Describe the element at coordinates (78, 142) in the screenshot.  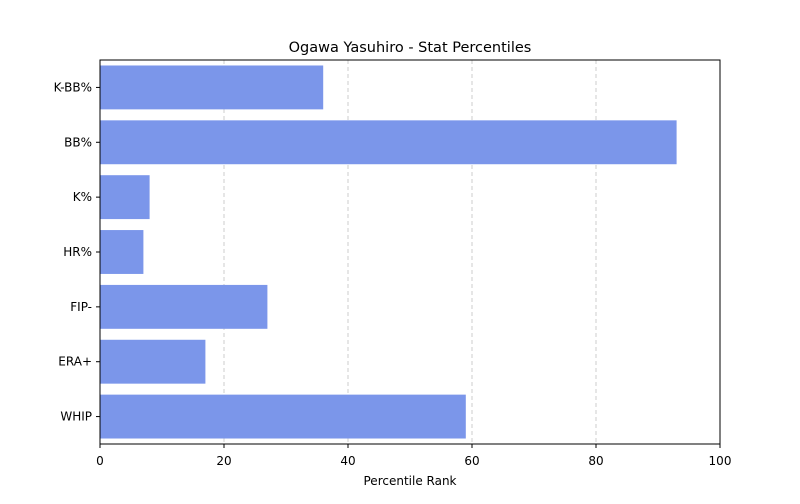
I see `y-tick-label: BB%` at that location.